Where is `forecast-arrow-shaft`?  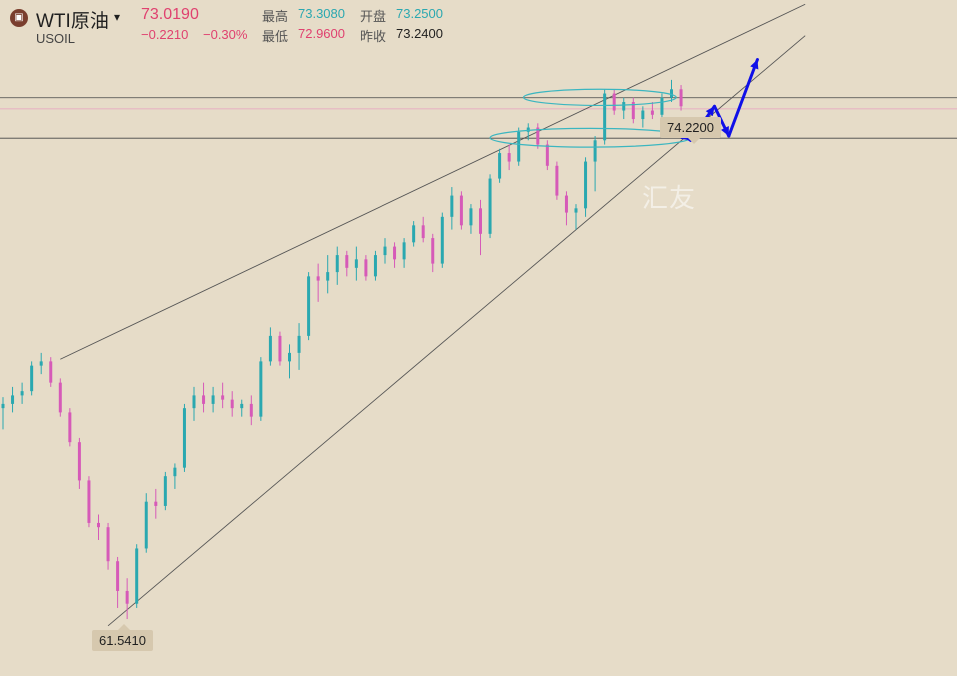 forecast-arrow-shaft is located at coordinates (743, 98).